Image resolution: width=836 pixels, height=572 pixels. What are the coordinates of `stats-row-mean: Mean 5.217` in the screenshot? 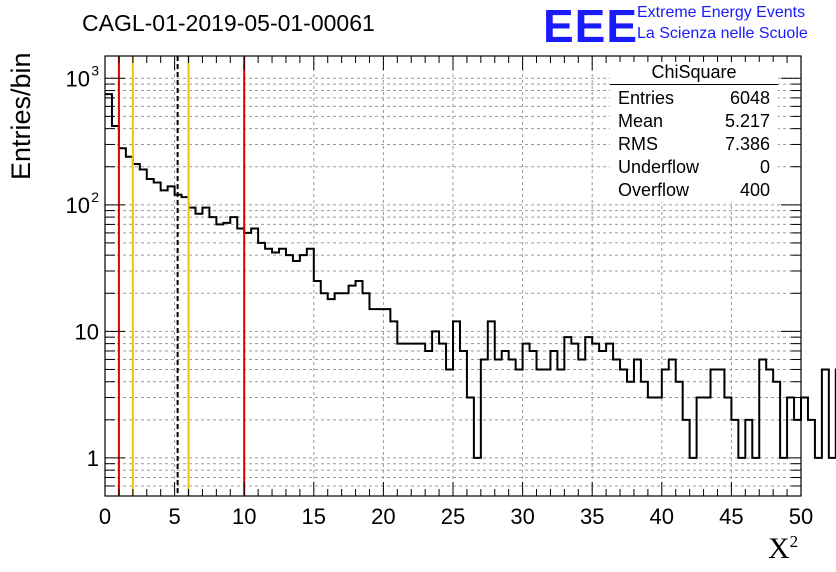 It's located at (694, 121).